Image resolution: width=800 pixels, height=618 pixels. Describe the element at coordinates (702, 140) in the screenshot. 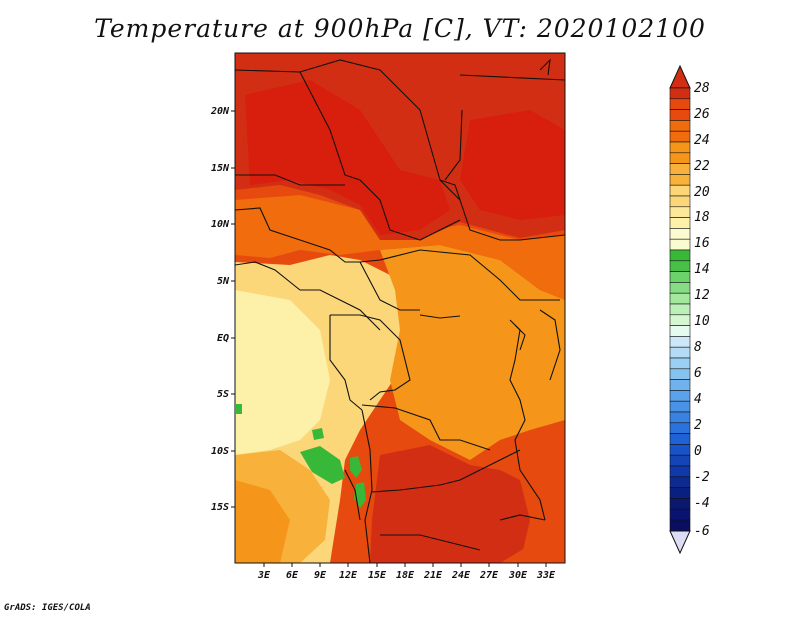

I see `colorbar-label: 24` at that location.